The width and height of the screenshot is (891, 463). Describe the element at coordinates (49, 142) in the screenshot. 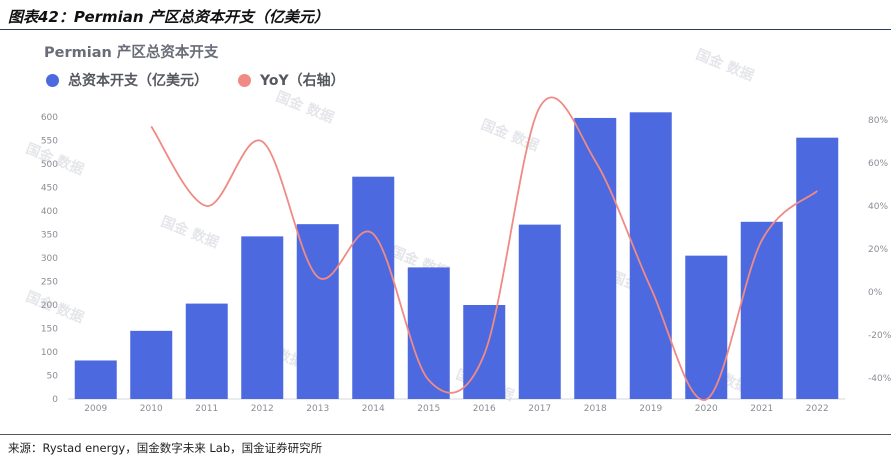

I see `y-left-tick-label: 550` at that location.